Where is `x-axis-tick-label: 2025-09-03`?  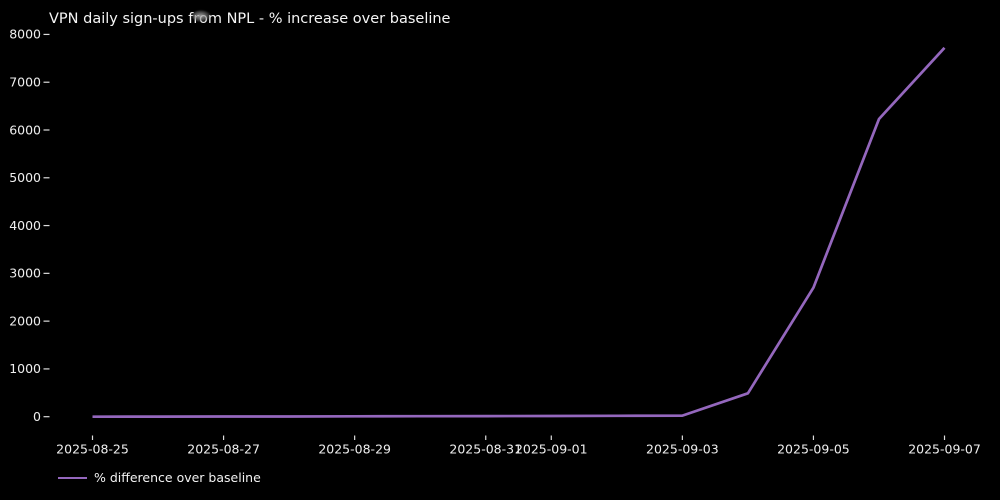
x-axis-tick-label: 2025-09-03 is located at coordinates (682, 448).